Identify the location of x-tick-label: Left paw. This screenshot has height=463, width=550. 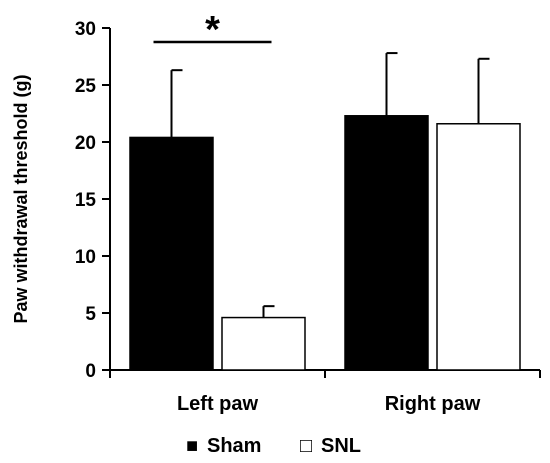
(218, 404).